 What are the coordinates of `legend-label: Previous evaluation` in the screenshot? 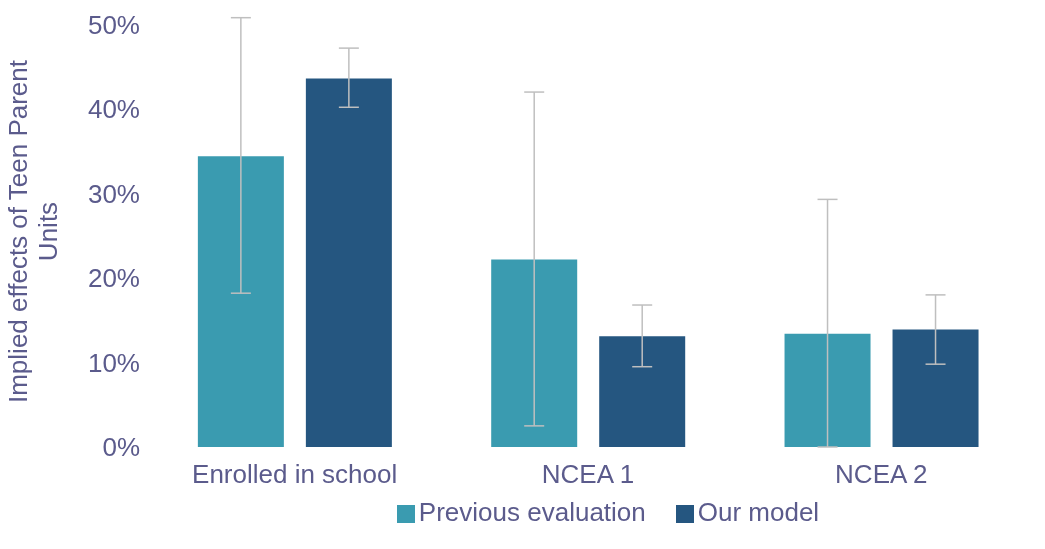 It's located at (532, 512).